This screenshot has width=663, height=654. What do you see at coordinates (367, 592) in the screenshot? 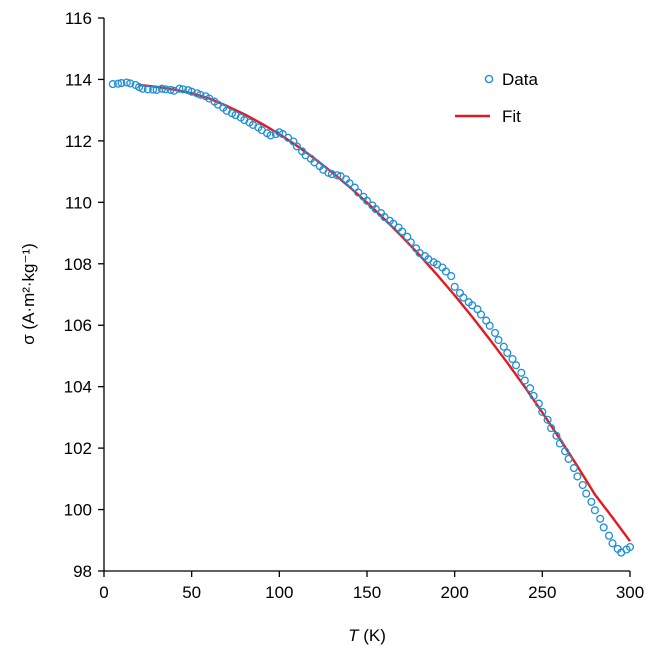
I see `x-tick-label: 150` at bounding box center [367, 592].